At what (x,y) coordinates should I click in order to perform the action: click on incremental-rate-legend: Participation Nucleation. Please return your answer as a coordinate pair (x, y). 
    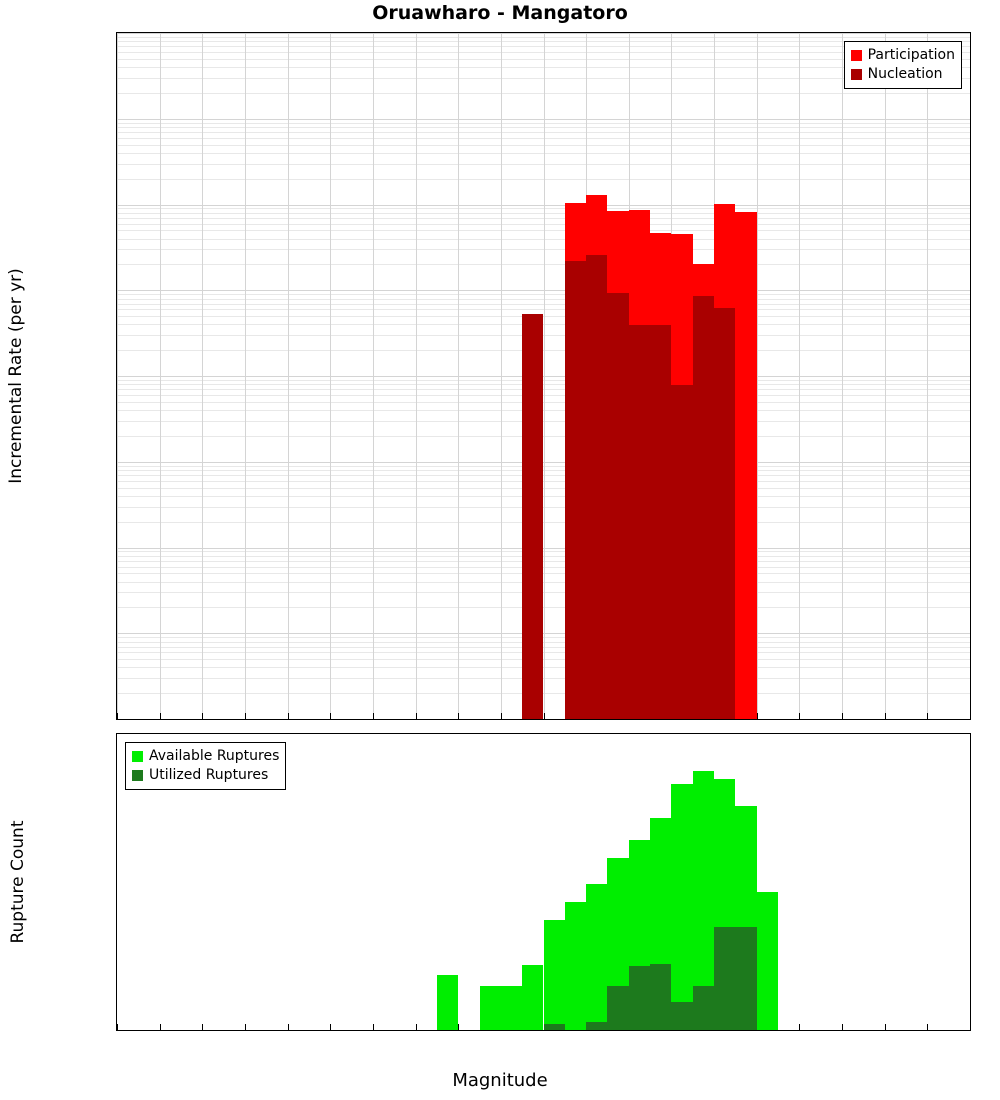
    Looking at the image, I should click on (902, 65).